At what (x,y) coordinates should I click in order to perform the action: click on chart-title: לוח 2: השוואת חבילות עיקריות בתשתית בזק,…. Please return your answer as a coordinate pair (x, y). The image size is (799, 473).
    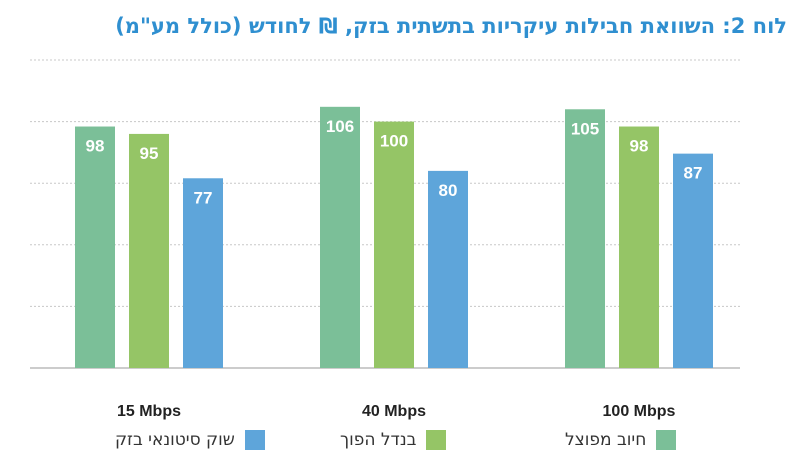
    Looking at the image, I should click on (451, 26).